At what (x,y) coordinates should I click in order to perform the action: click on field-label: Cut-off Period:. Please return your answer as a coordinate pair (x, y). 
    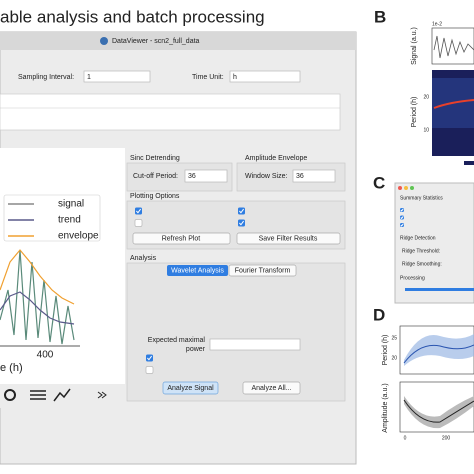
    Looking at the image, I should click on (155, 176).